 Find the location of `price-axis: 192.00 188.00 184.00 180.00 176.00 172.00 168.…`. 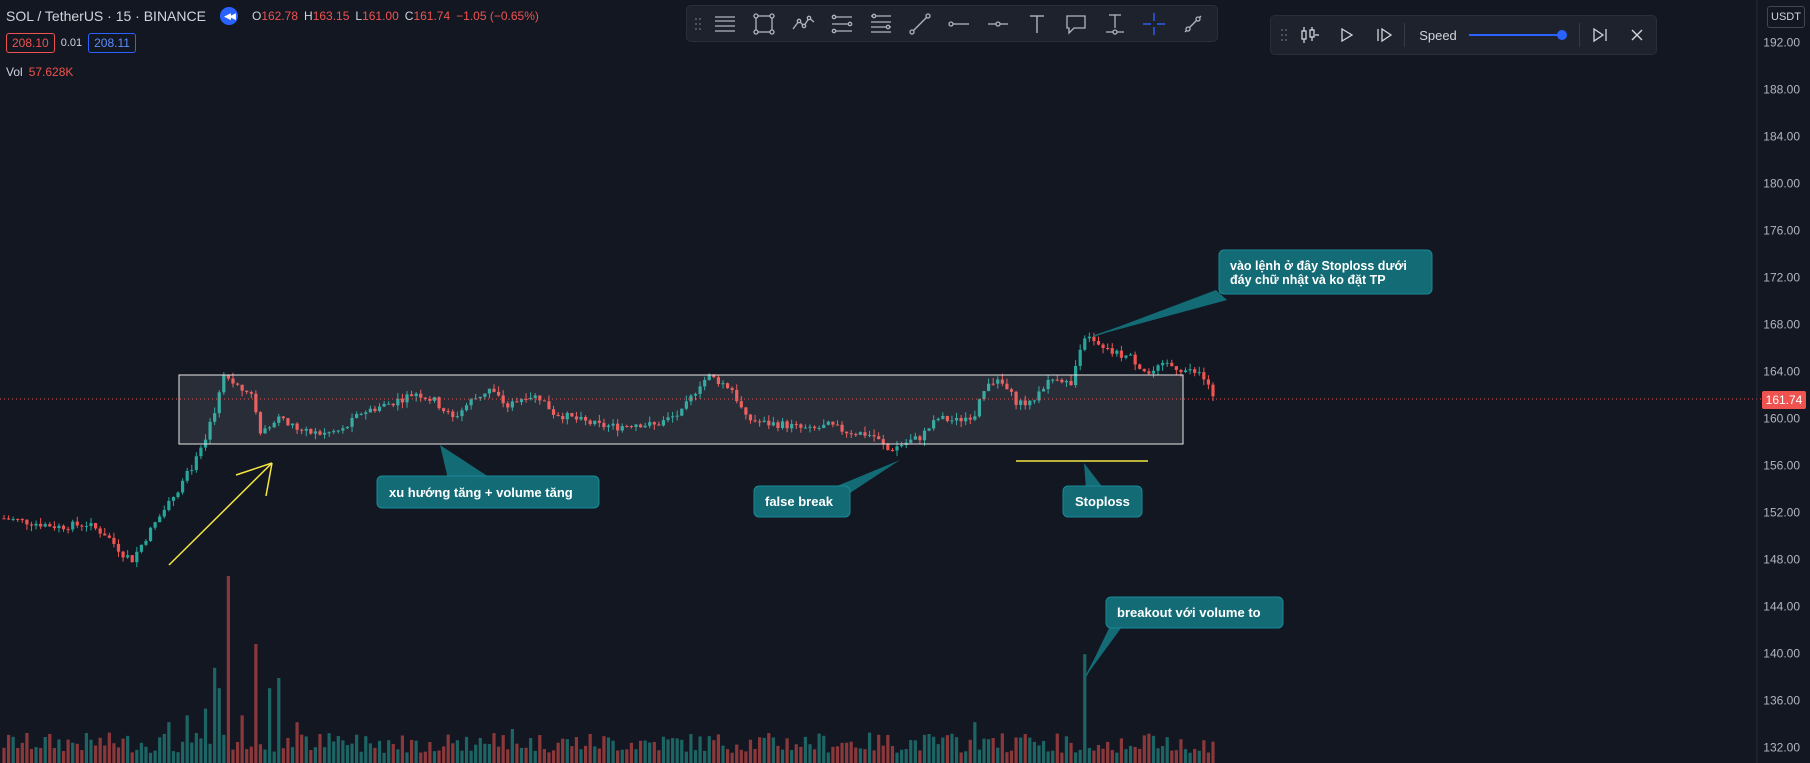

price-axis: 192.00 188.00 184.00 180.00 176.00 172.00 168.… is located at coordinates (1781, 395).